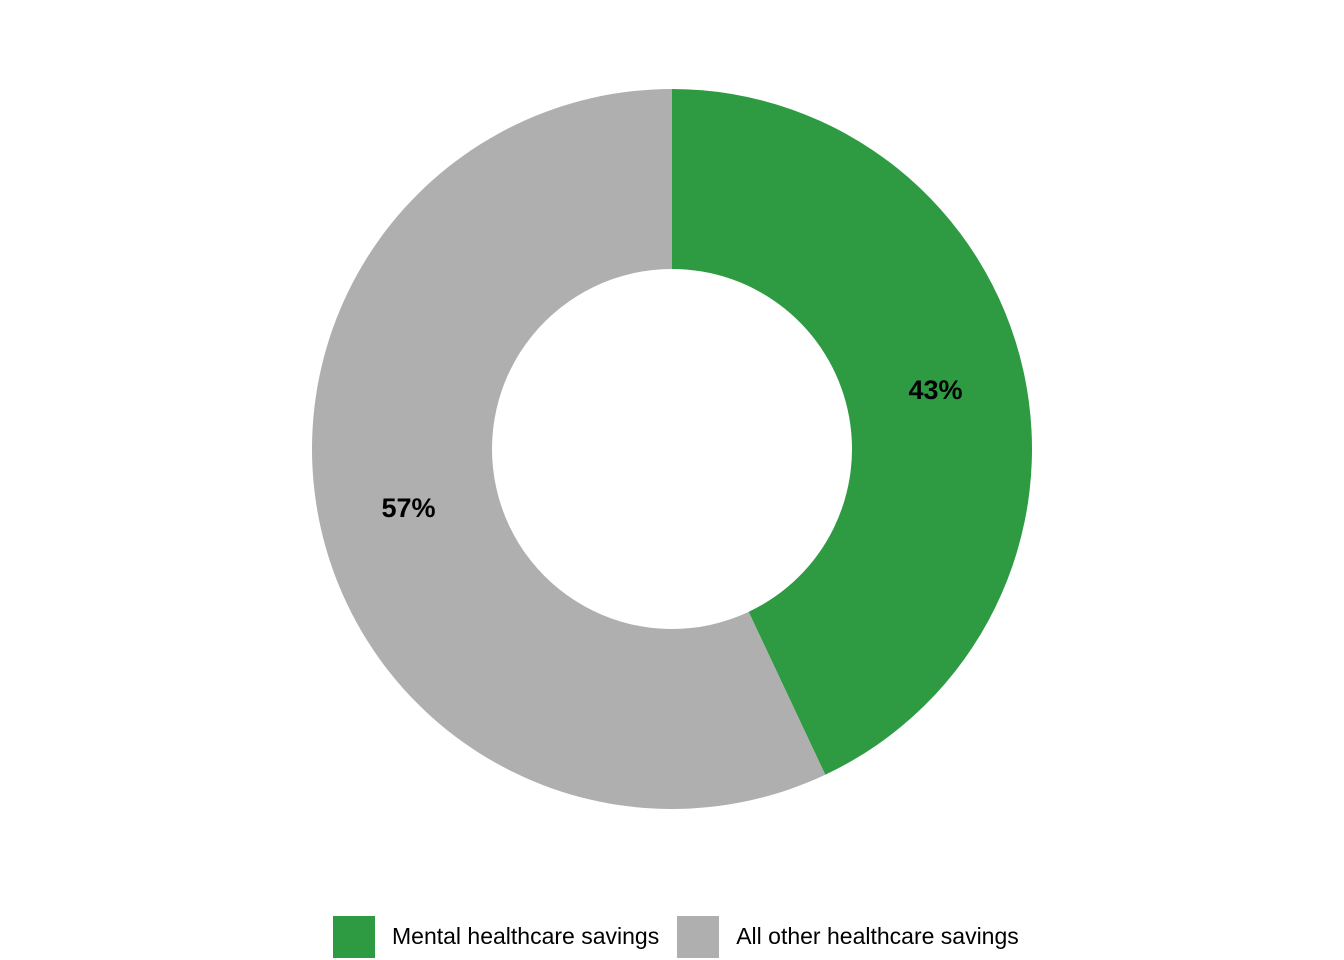 This screenshot has width=1344, height=960. I want to click on legend-label-other: All other healthcare savings, so click(877, 936).